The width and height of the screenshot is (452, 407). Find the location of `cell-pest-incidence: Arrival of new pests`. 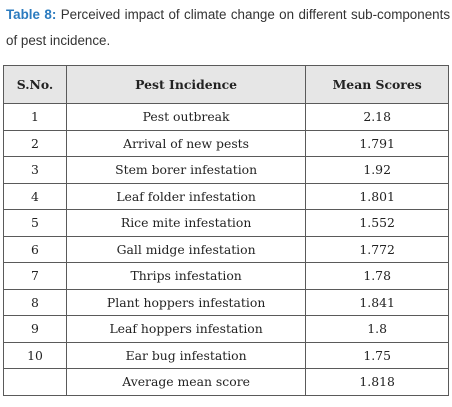

cell-pest-incidence: Arrival of new pests is located at coordinates (186, 143).